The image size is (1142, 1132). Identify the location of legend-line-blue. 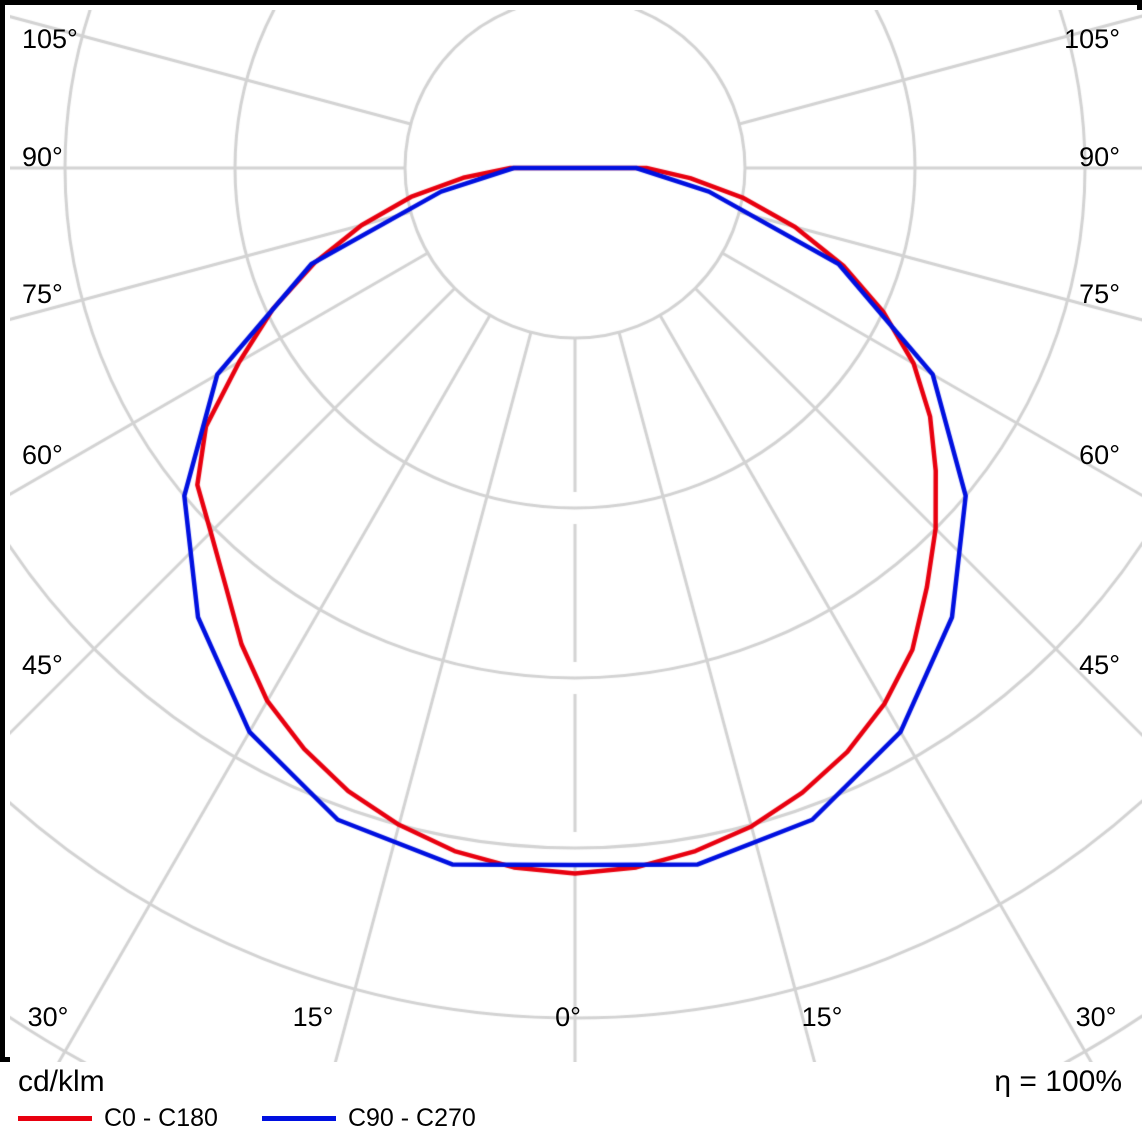
(298, 1118).